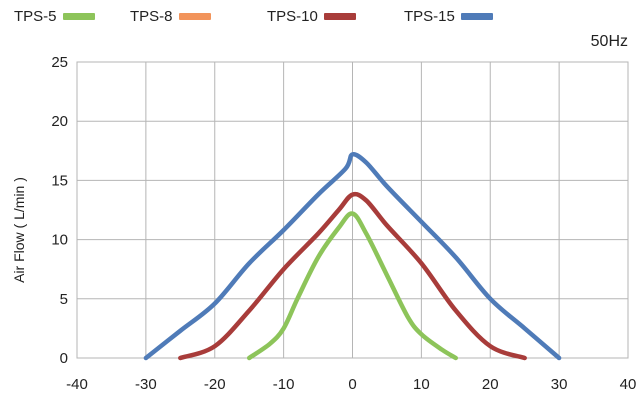 The width and height of the screenshot is (642, 399). What do you see at coordinates (64, 358) in the screenshot?
I see `y-tick-label: 0` at bounding box center [64, 358].